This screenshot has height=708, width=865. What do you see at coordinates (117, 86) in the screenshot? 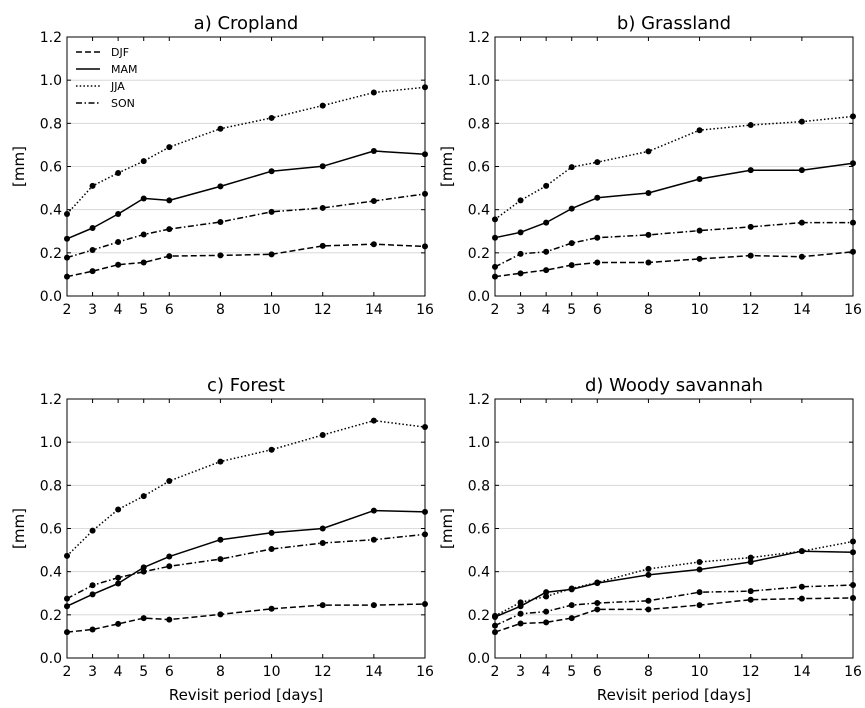
I see `legend-label: JJA` at bounding box center [117, 86].